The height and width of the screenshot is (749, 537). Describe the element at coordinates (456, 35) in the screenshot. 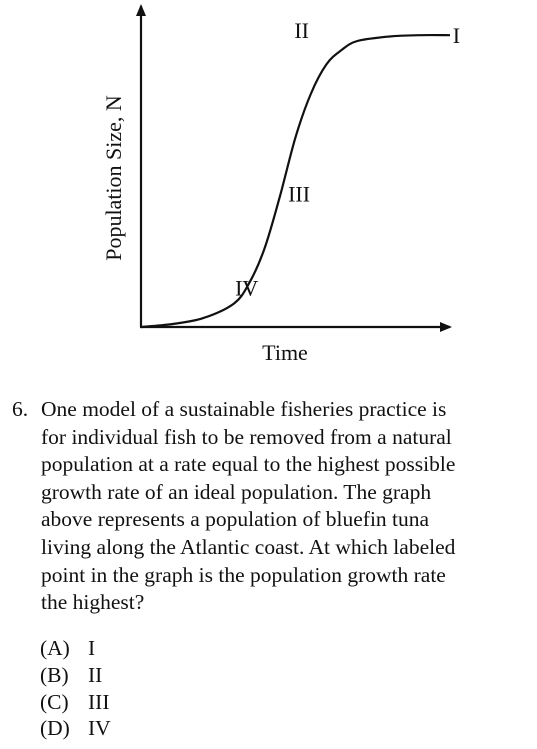

I see `point-label-i: I` at that location.